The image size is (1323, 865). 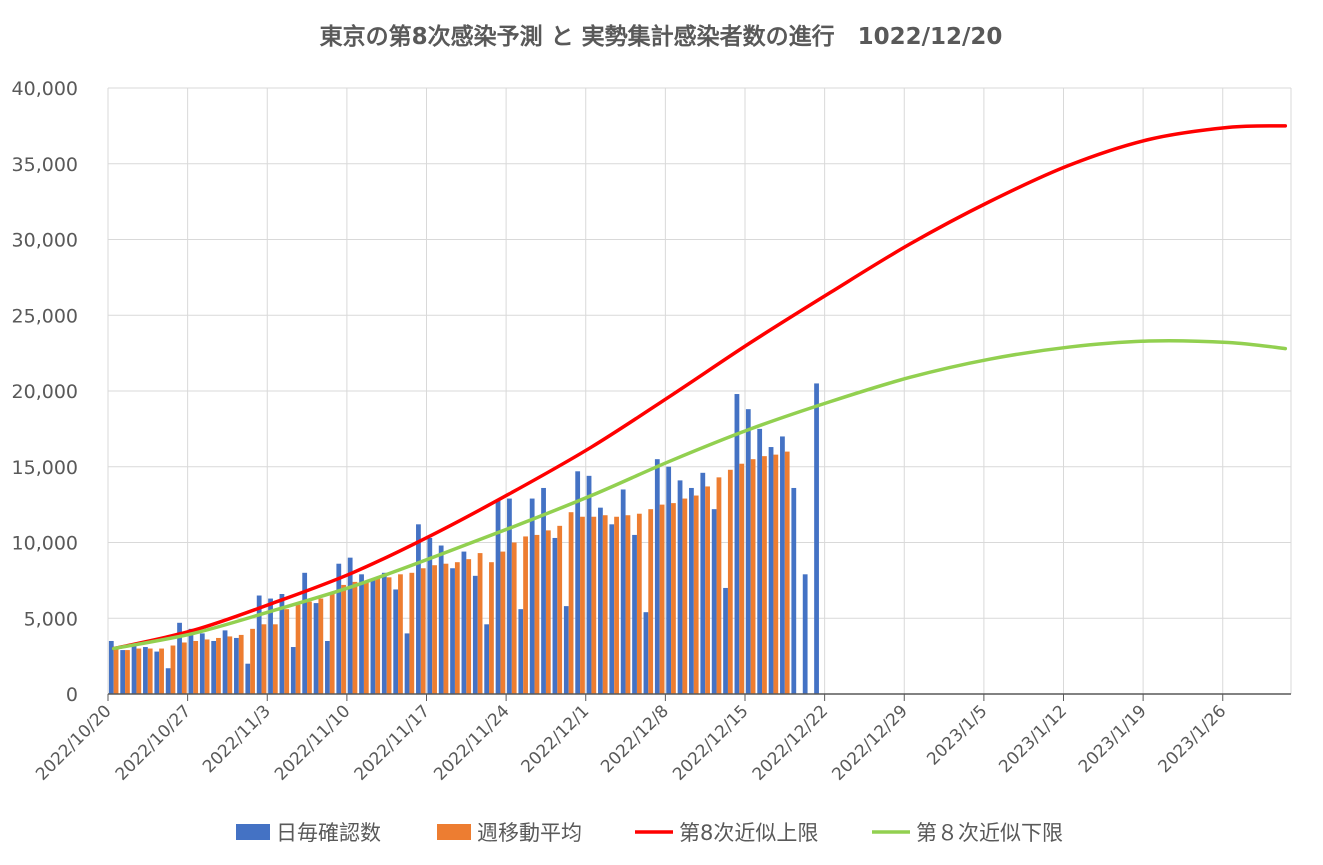 I want to click on y-tick-label: 30,000, so click(x=45, y=241).